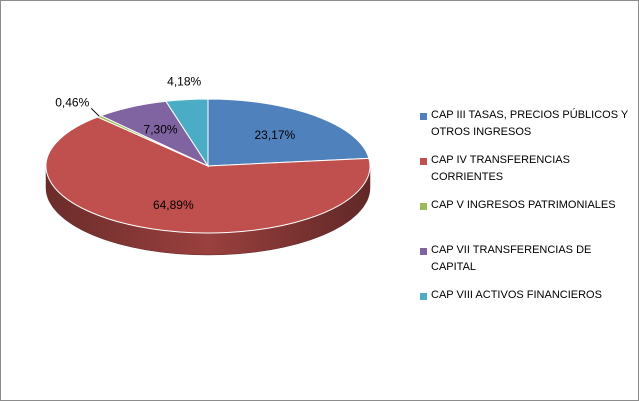 This screenshot has width=639, height=401. Describe the element at coordinates (523, 205) in the screenshot. I see `legend-label-cap-v: CAP V INGRESOS PATRIMONIALES` at that location.